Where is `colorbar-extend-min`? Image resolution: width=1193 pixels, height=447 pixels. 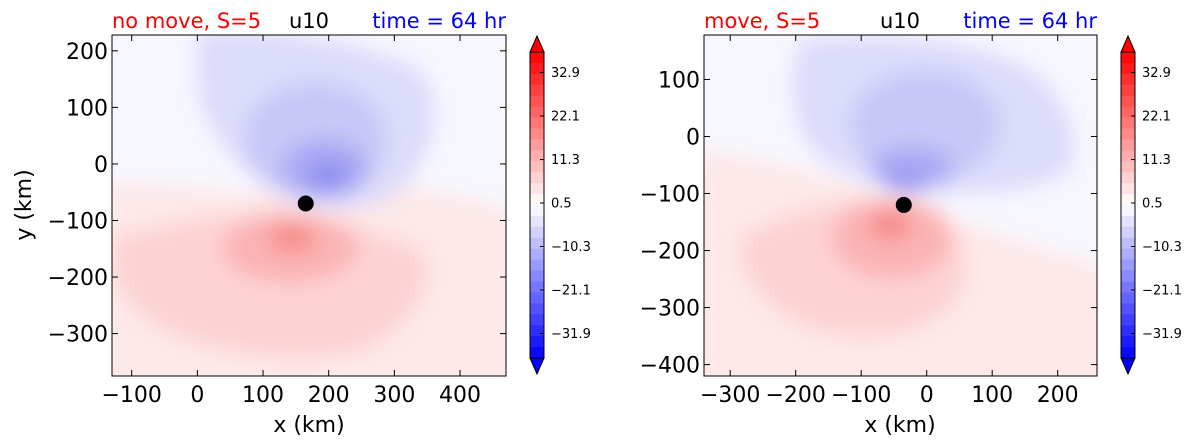
colorbar-extend-min is located at coordinates (1128, 366).